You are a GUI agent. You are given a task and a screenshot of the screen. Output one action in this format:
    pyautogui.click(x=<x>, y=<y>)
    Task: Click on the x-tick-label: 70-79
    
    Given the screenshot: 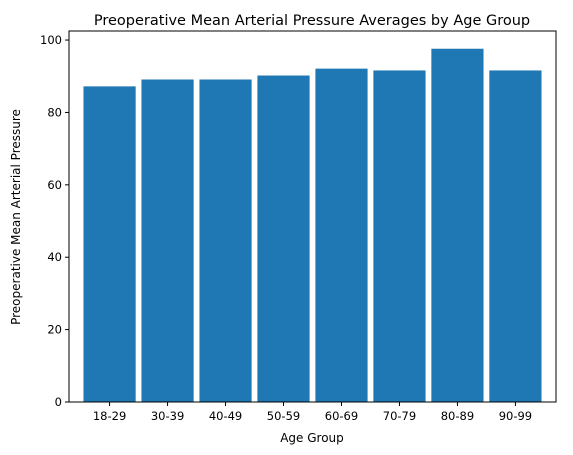 What is the action you would take?
    pyautogui.click(x=399, y=416)
    